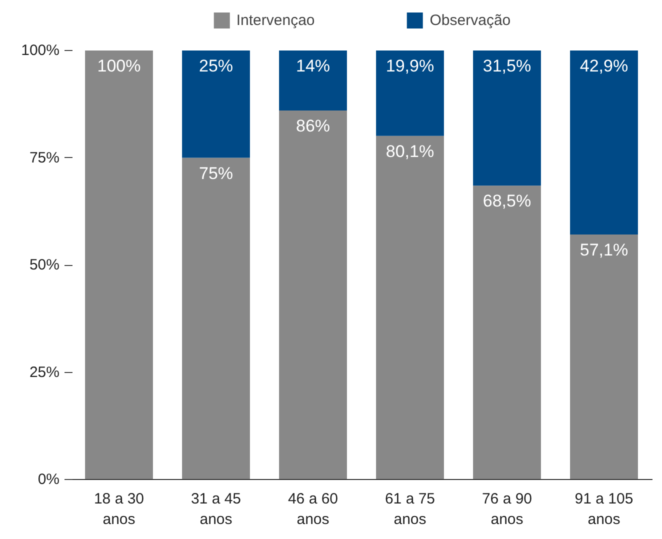 This screenshot has height=539, width=662. Describe the element at coordinates (410, 151) in the screenshot. I see `data-label: 80,1%` at that location.